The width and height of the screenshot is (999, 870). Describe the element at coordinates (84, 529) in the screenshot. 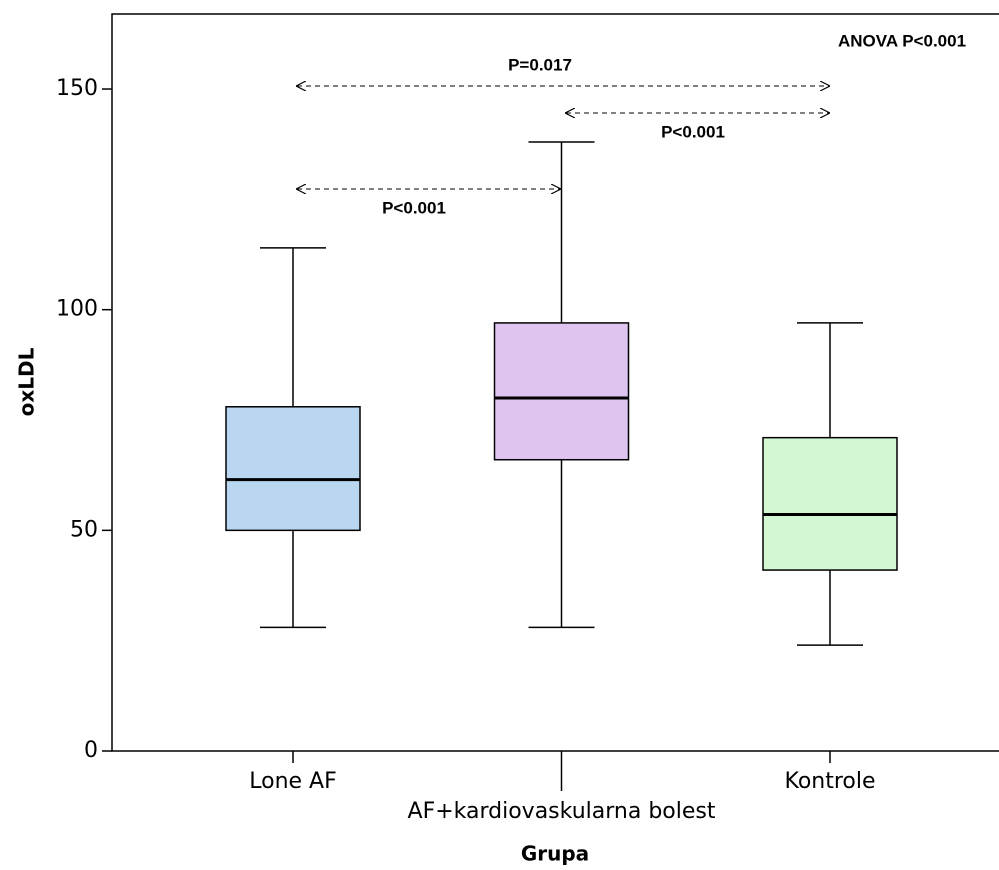

I see `y-tick-label: 50` at that location.